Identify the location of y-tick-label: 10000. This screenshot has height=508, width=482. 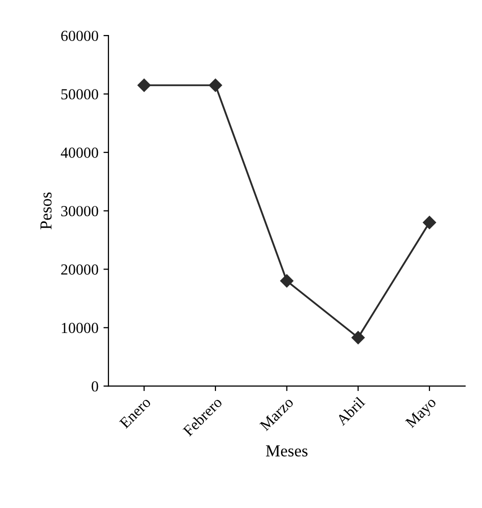
(80, 328).